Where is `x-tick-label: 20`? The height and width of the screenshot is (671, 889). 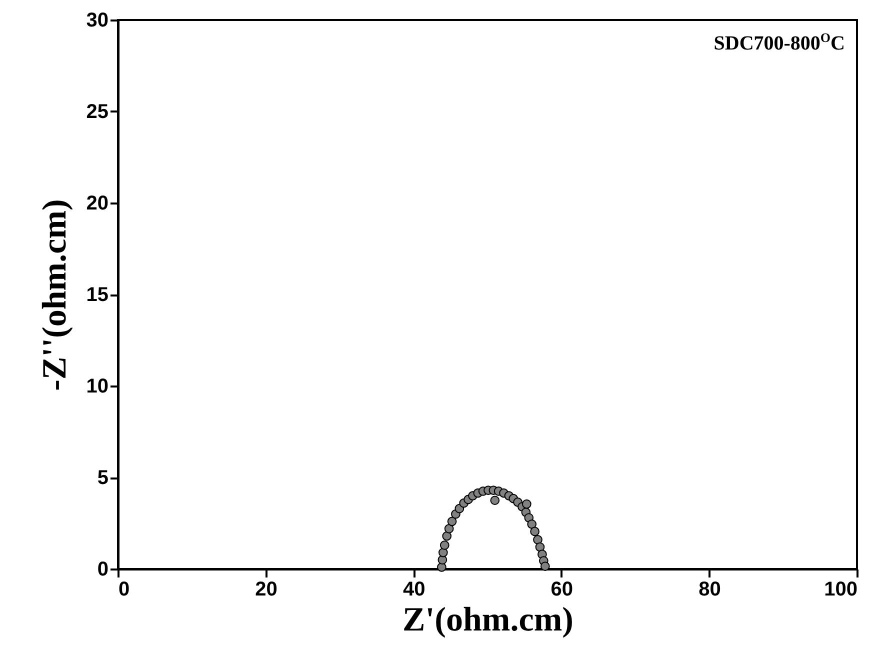
x-tick-label: 20 is located at coordinates (266, 589).